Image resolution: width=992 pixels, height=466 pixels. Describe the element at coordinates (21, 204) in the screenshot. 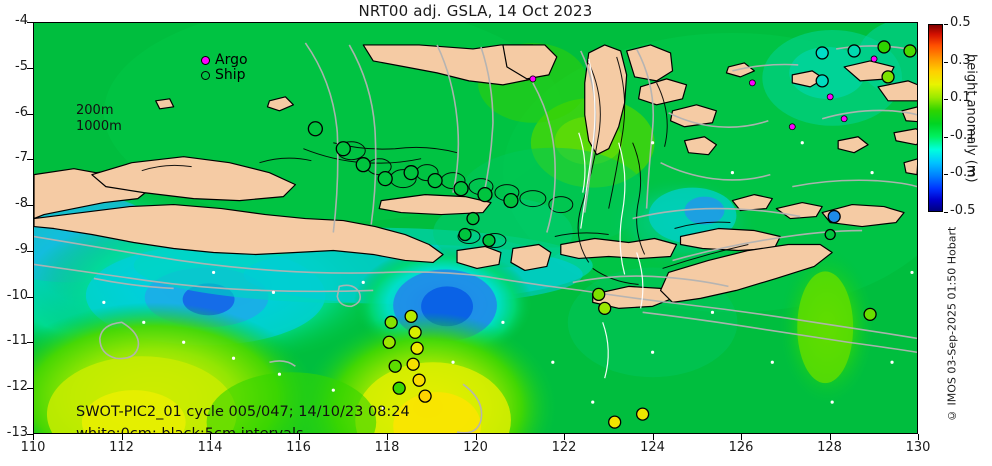

I see `y-tick-label: -8` at that location.